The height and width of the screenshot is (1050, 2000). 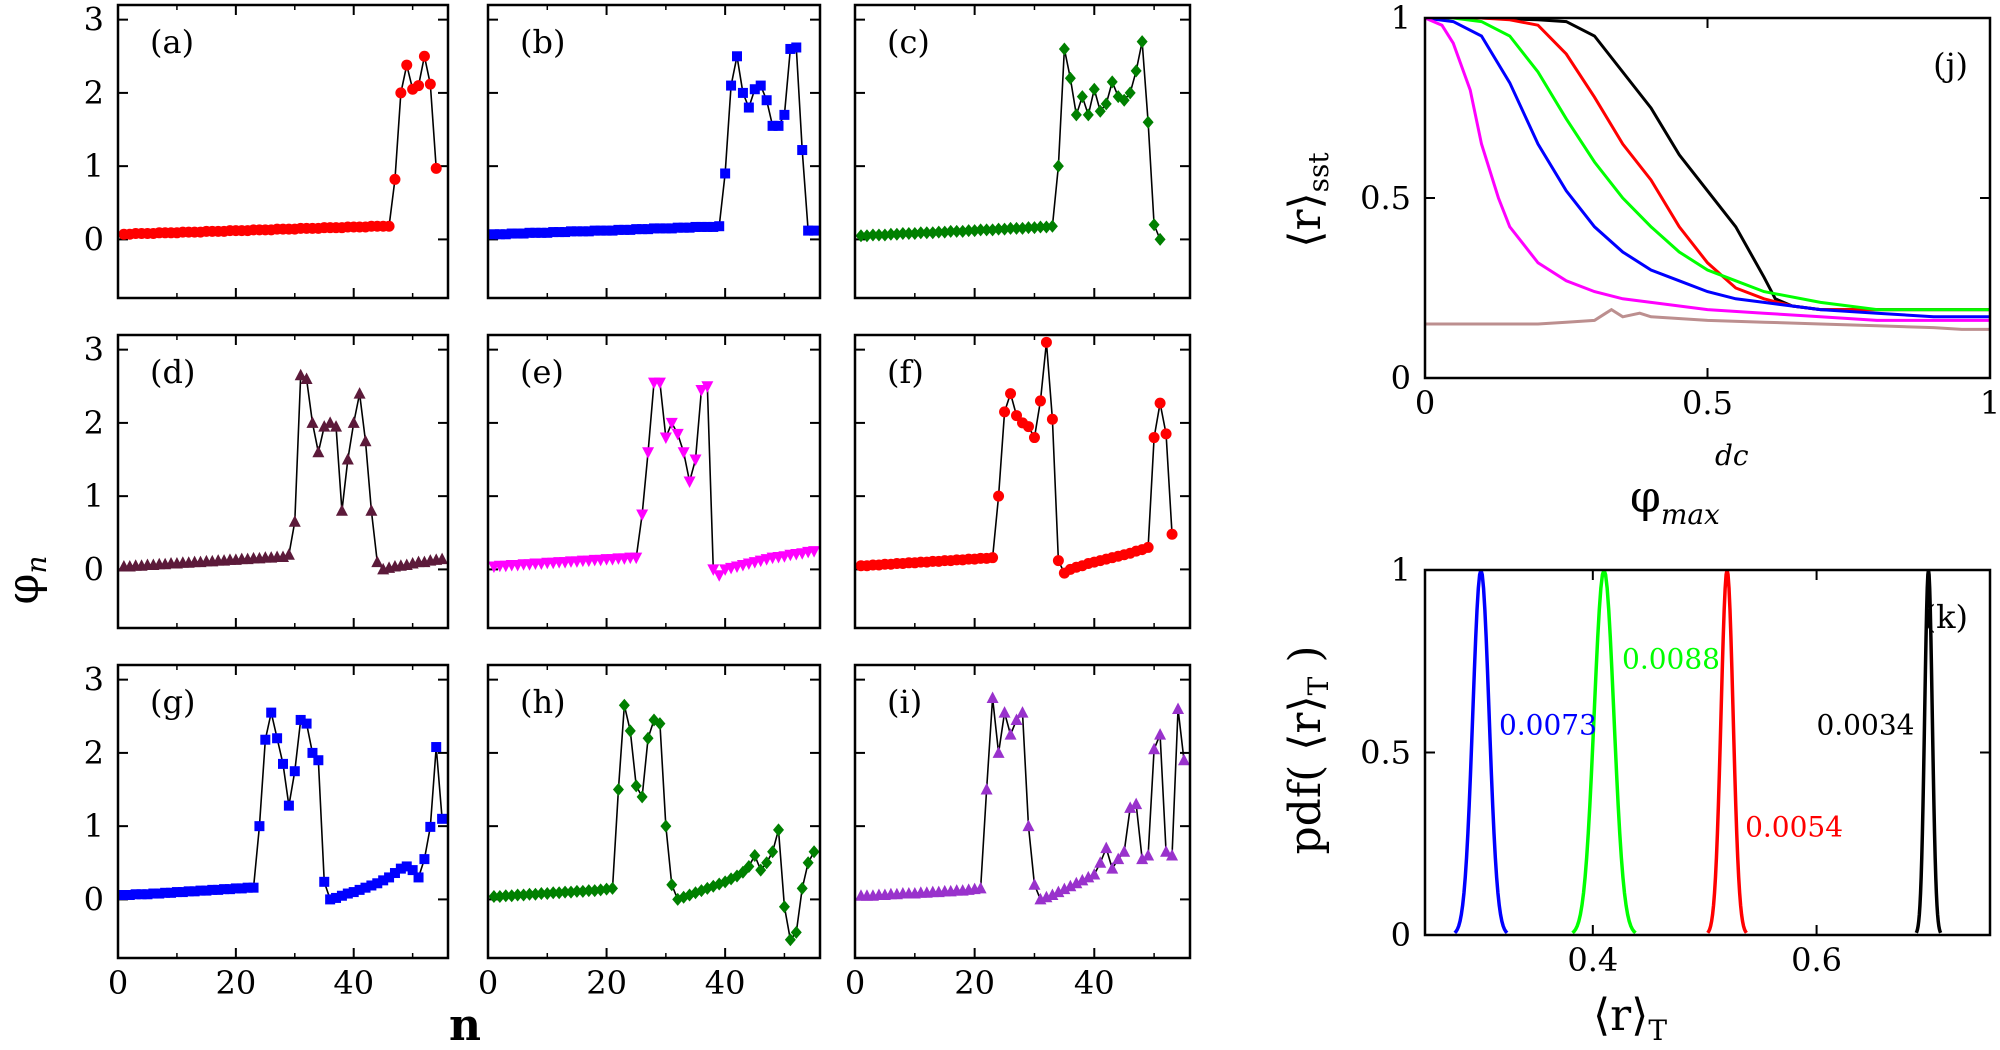 I want to click on peak-annotation: 0.0034, so click(x=1865, y=724).